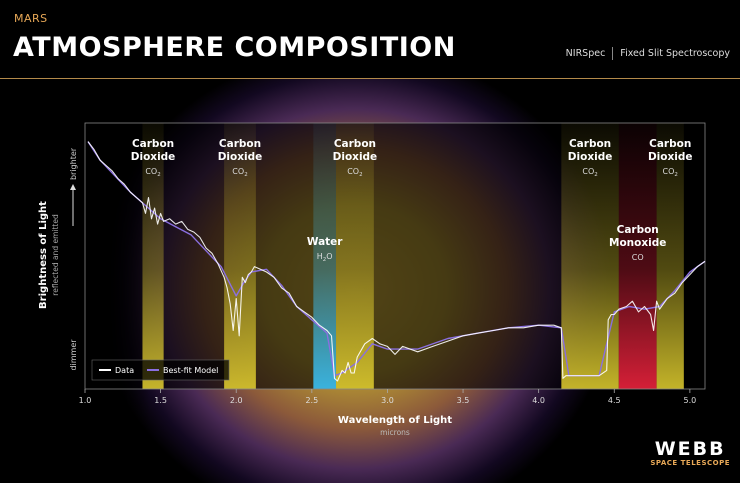 The height and width of the screenshot is (483, 740). Describe the element at coordinates (160, 400) in the screenshot. I see `x-tick-label: 1.5` at that location.